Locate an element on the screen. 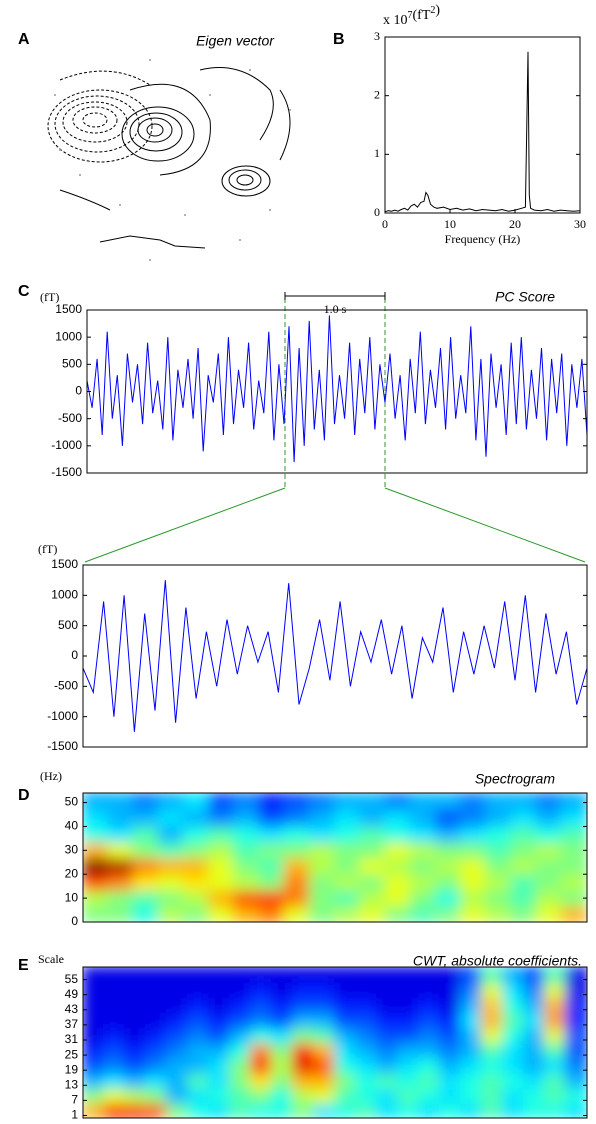 This screenshot has height=1124, width=596. axes-frame is located at coordinates (335, 1042).